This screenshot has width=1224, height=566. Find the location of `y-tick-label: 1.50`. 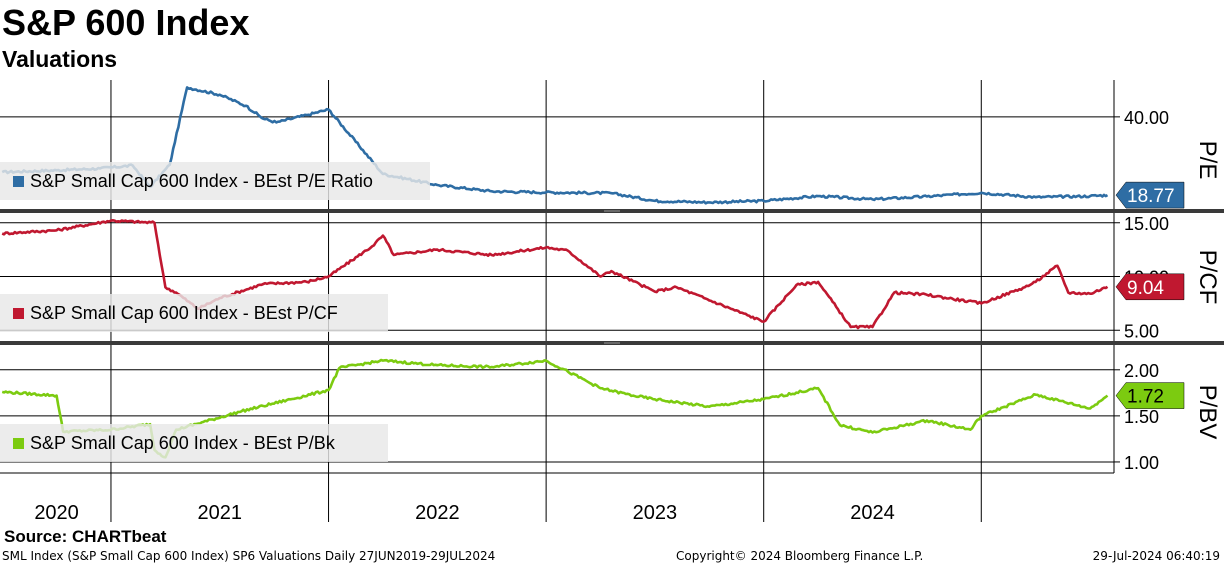

y-tick-label: 1.50 is located at coordinates (1141, 417).